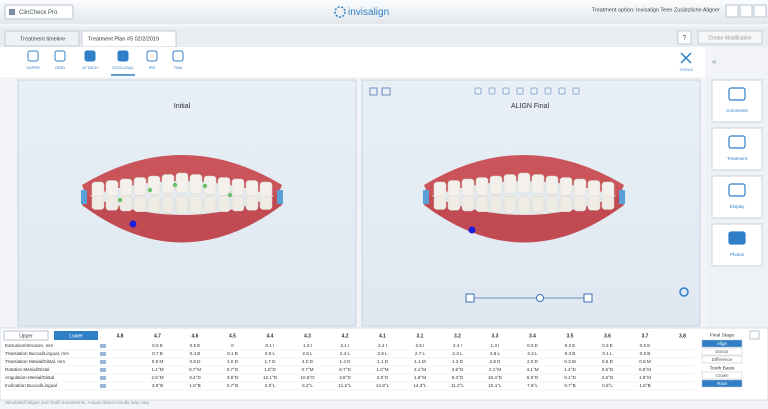 This screenshot has height=409, width=768. I want to click on cell: 2.4 L, so click(345, 353).